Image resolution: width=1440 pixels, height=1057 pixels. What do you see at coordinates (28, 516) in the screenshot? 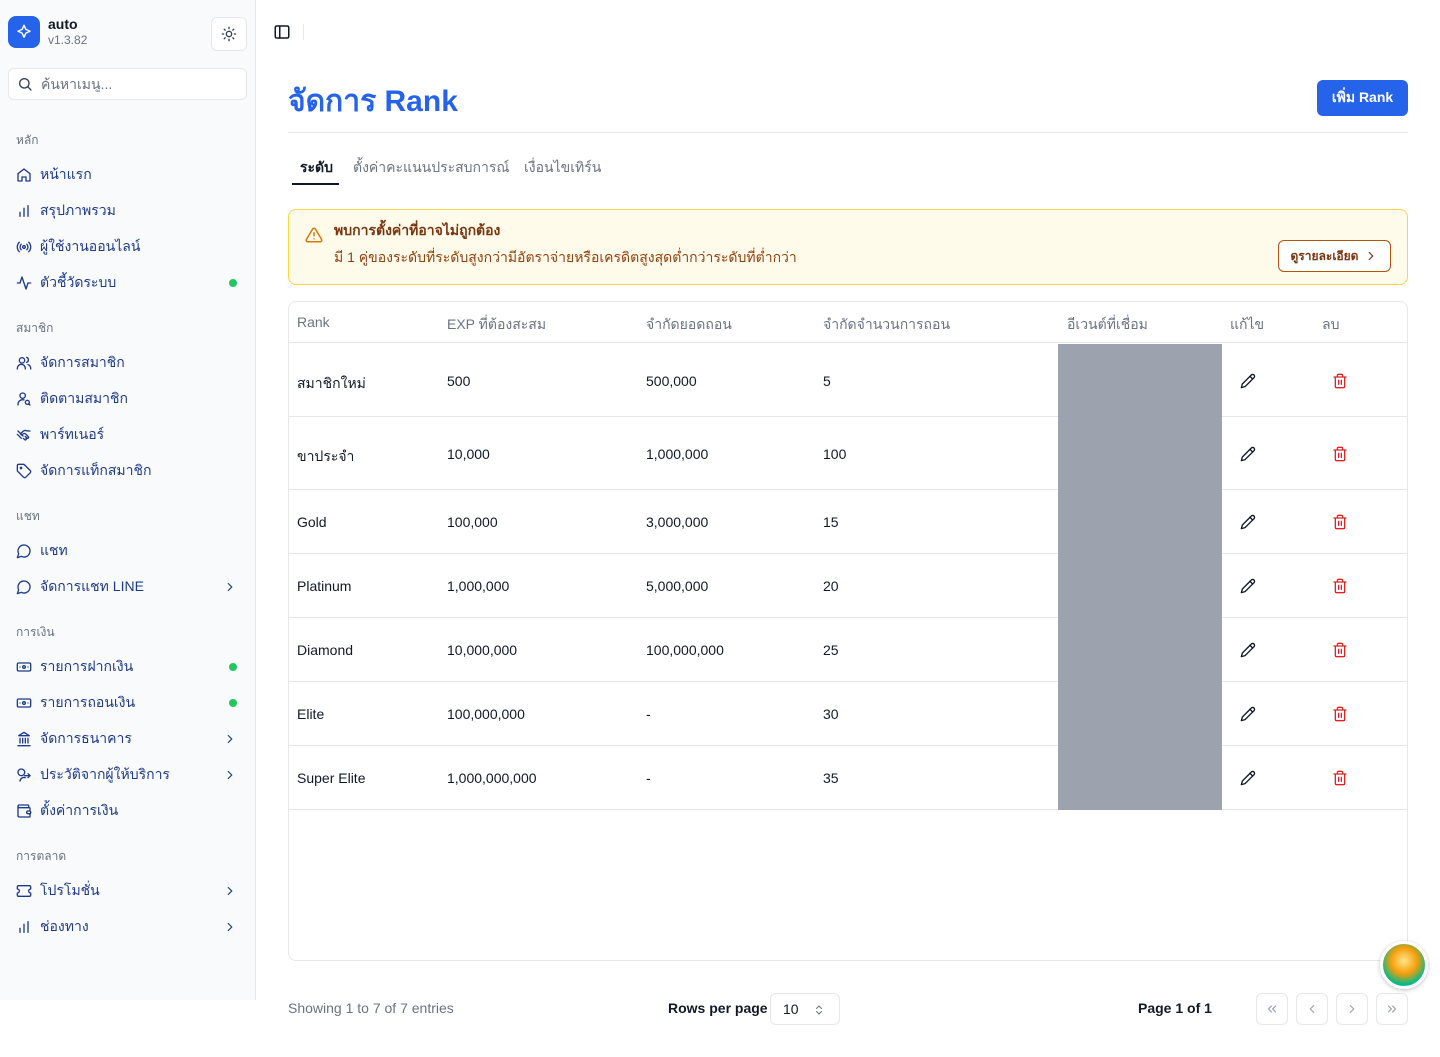
I see `group-label-chat: แชท` at bounding box center [28, 516].